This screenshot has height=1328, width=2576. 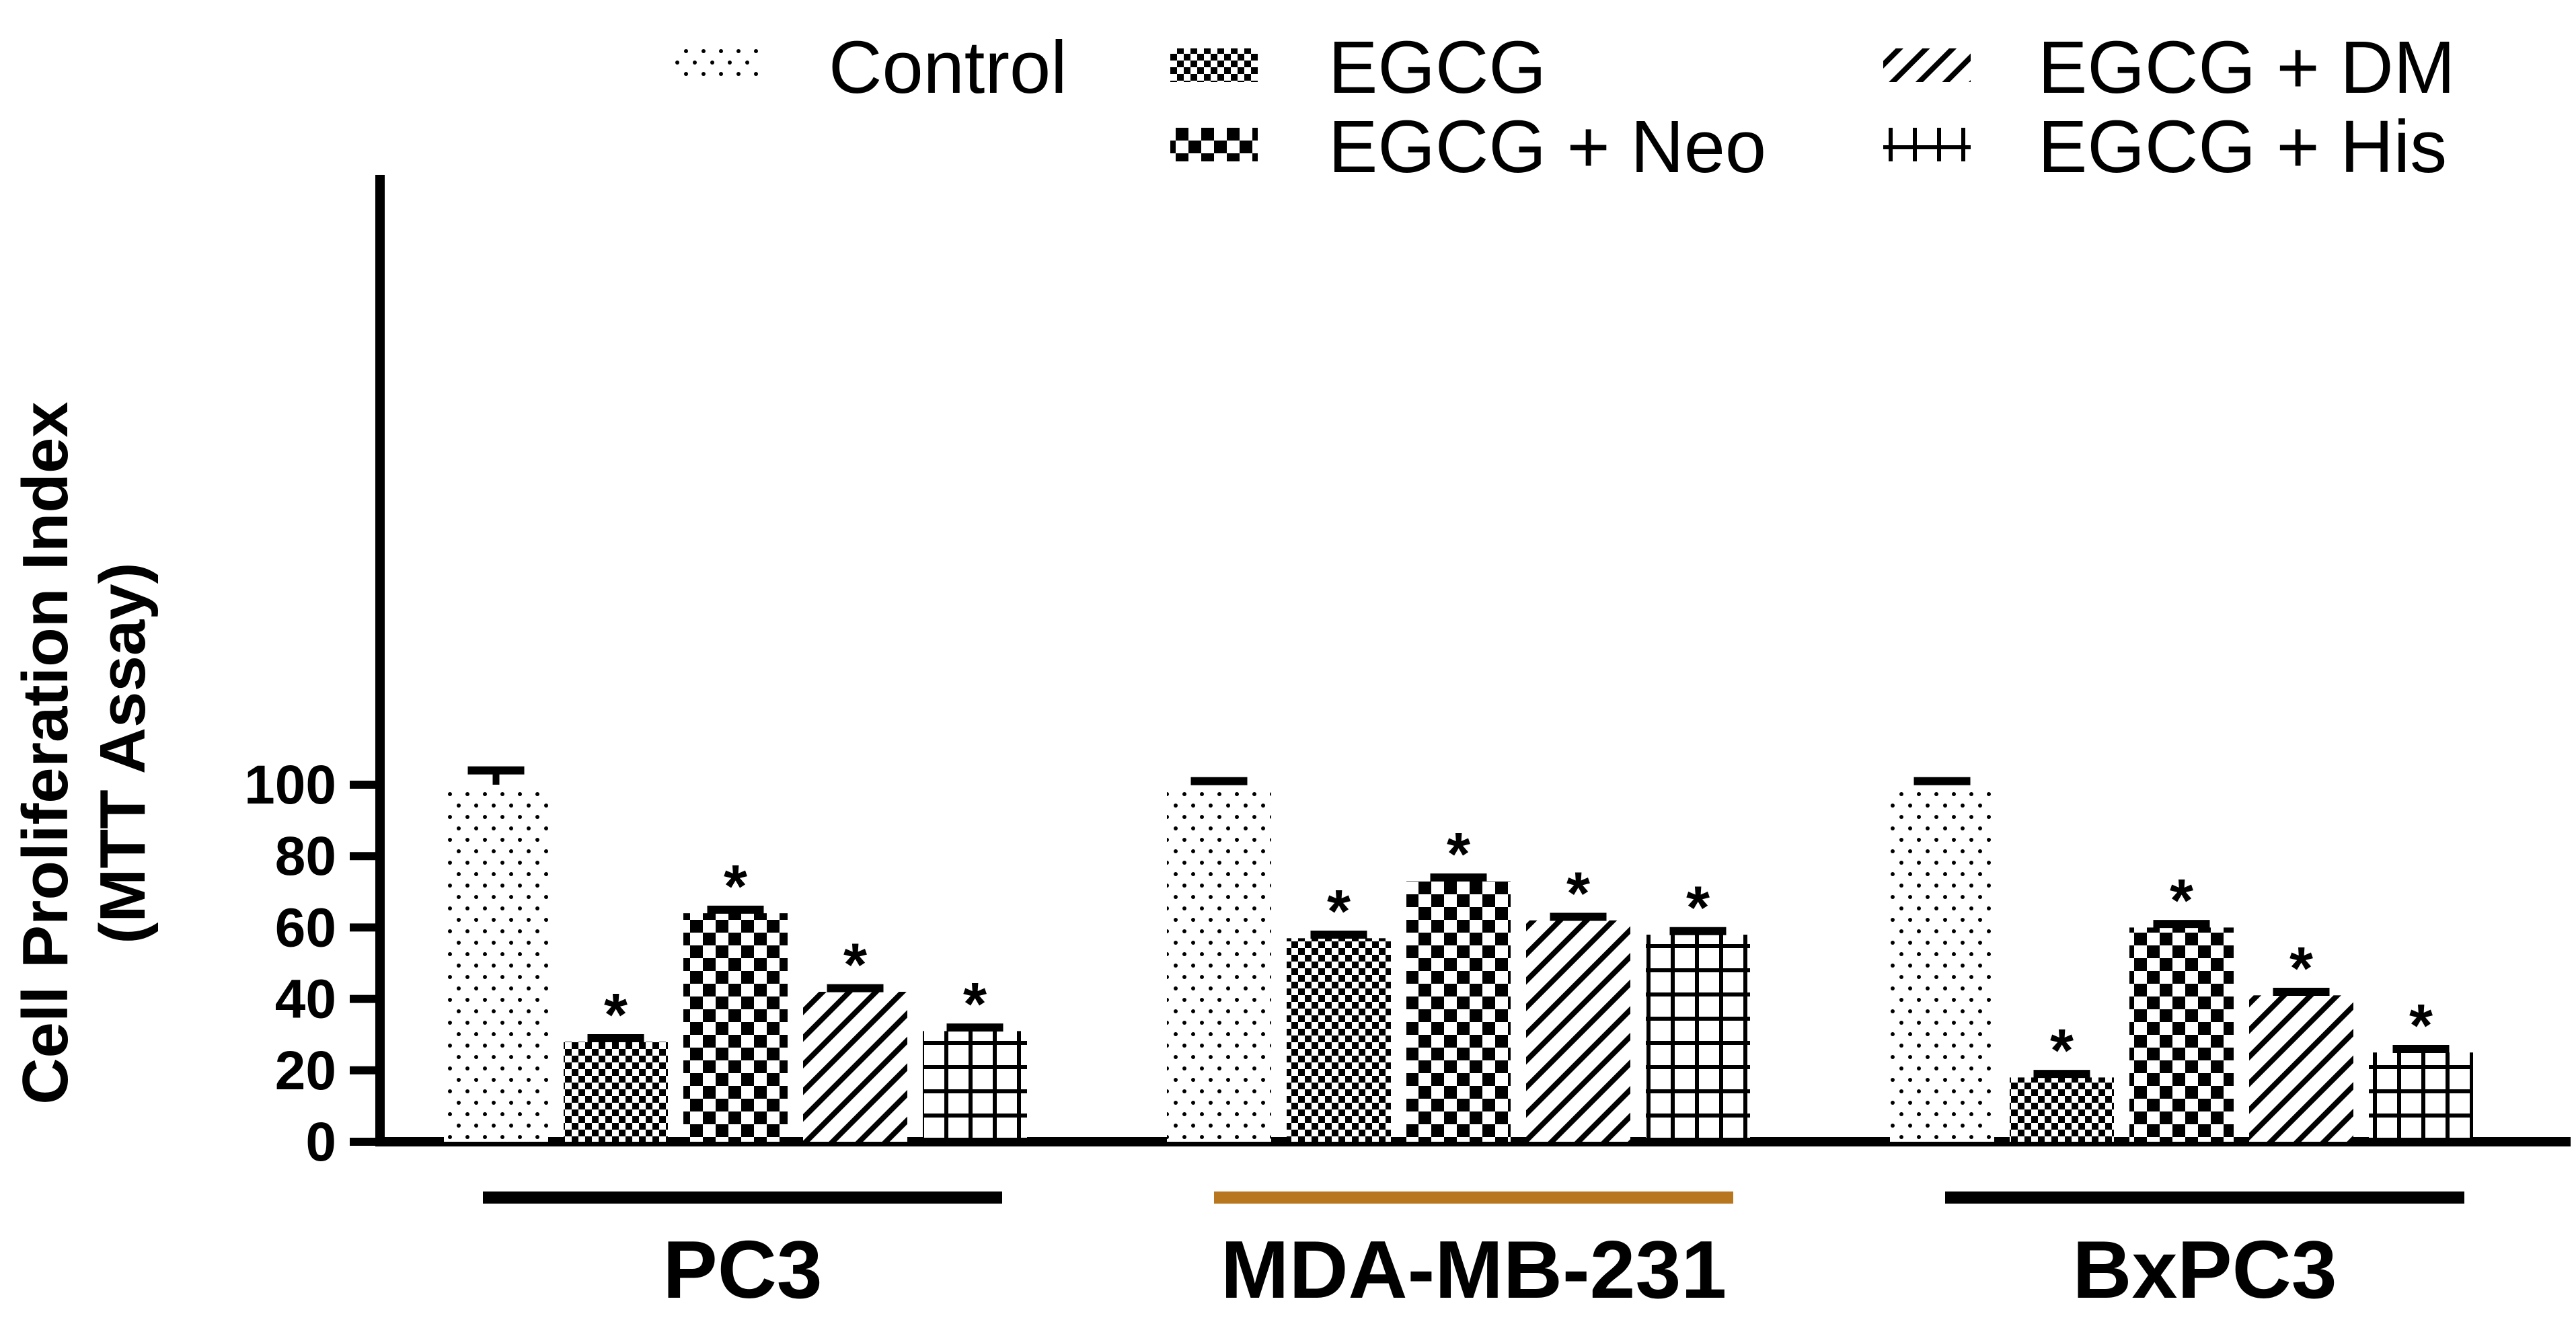 What do you see at coordinates (305, 1070) in the screenshot?
I see `y-tick-label: 20` at bounding box center [305, 1070].